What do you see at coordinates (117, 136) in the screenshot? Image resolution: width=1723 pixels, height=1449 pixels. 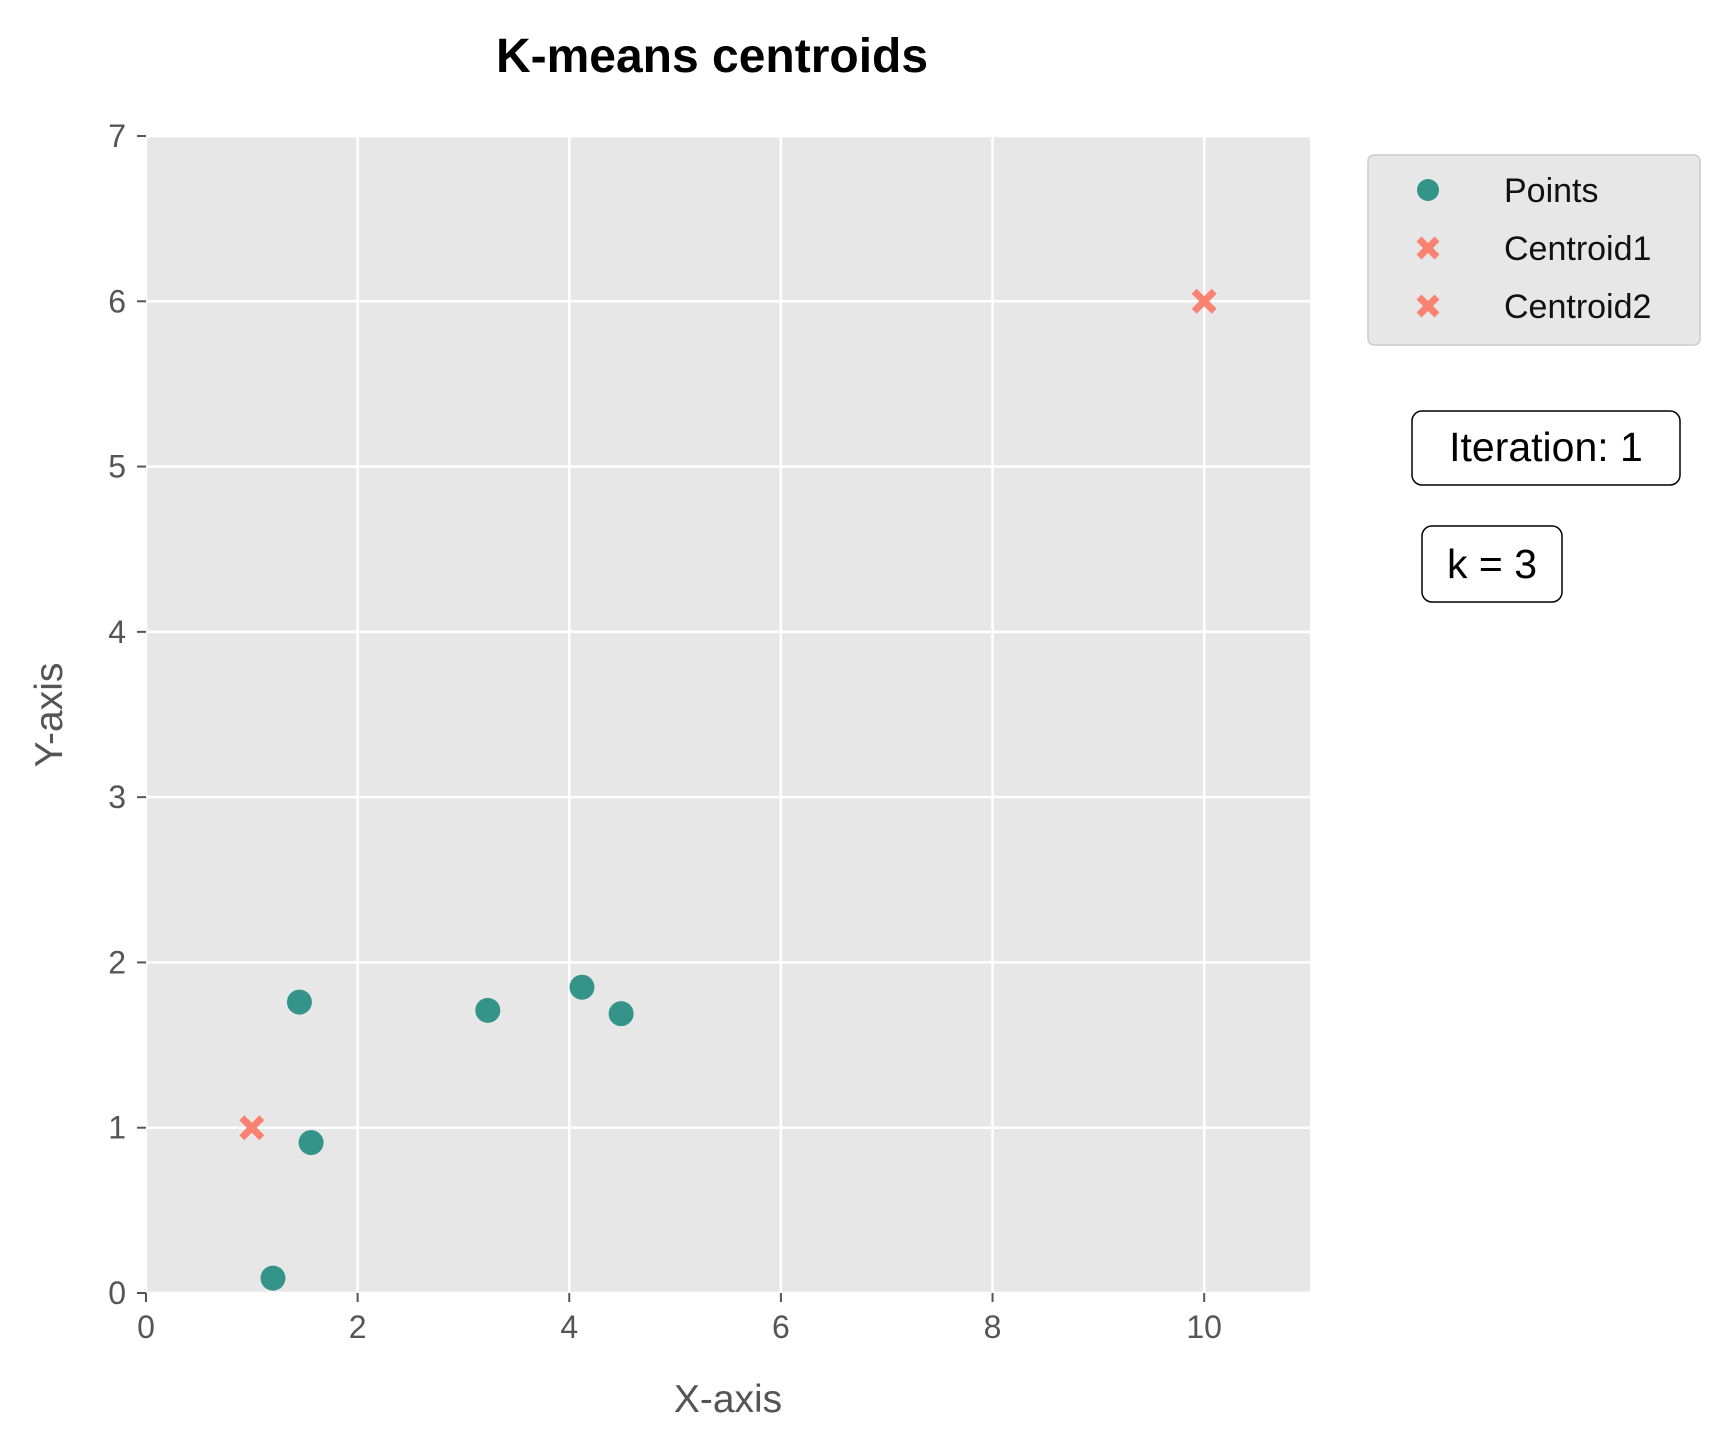 I see `y-tick-label: 7` at bounding box center [117, 136].